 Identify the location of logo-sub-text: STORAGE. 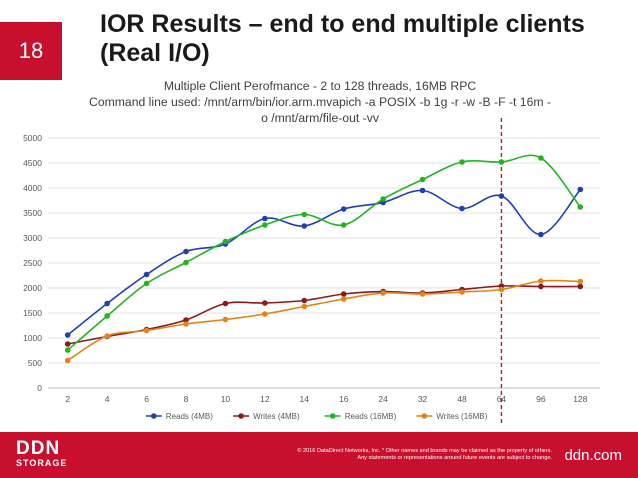
(42, 463).